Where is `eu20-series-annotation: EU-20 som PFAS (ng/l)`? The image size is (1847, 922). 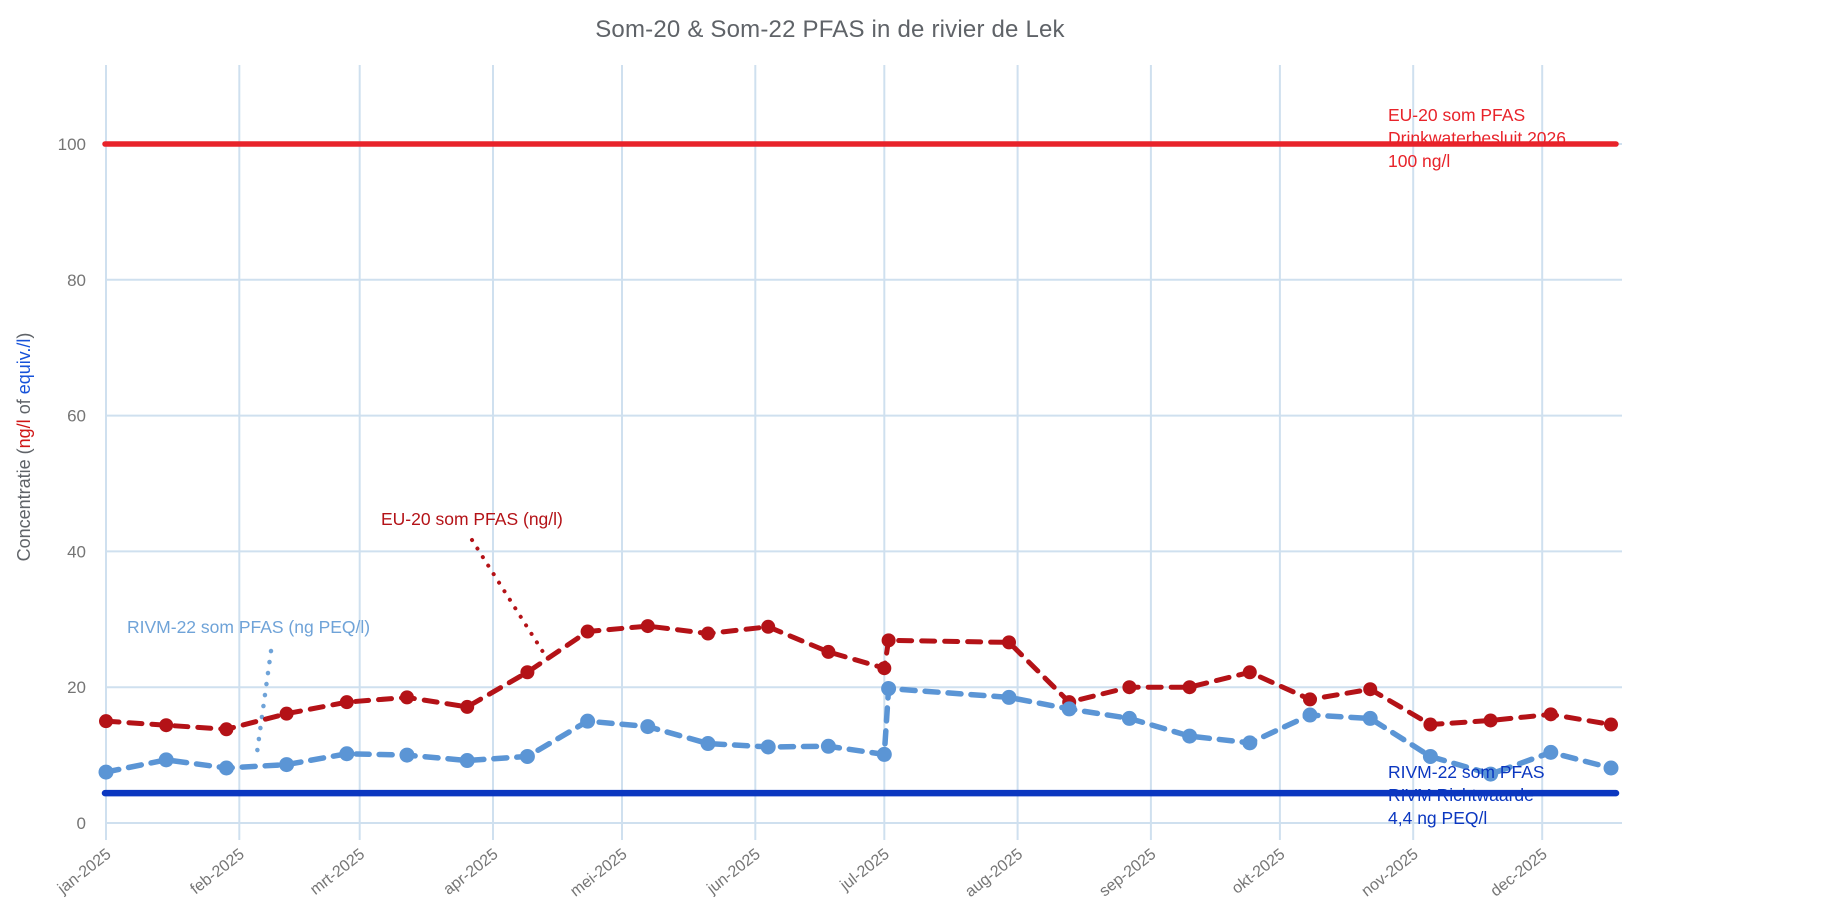
eu20-series-annotation: EU-20 som PFAS (ng/l) is located at coordinates (472, 519).